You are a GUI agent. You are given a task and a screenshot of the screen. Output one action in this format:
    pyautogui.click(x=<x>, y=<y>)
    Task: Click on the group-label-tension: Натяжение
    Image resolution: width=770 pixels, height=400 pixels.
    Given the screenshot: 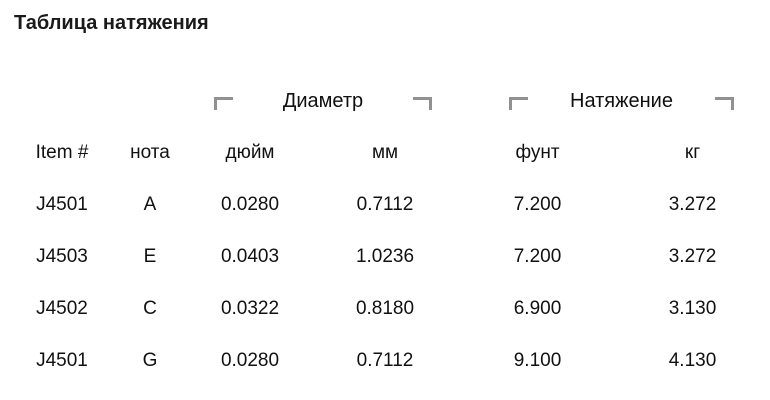 What is the action you would take?
    pyautogui.click(x=621, y=100)
    